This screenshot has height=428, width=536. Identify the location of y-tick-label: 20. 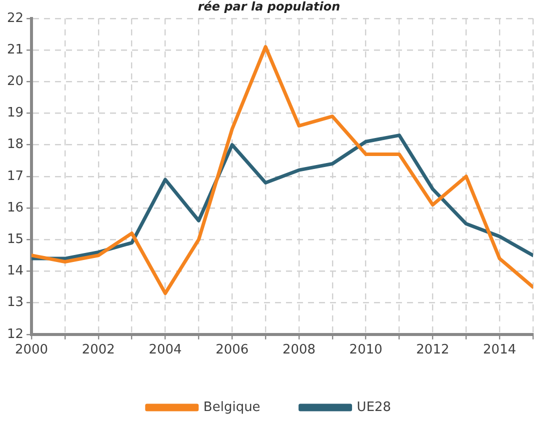
(15, 81).